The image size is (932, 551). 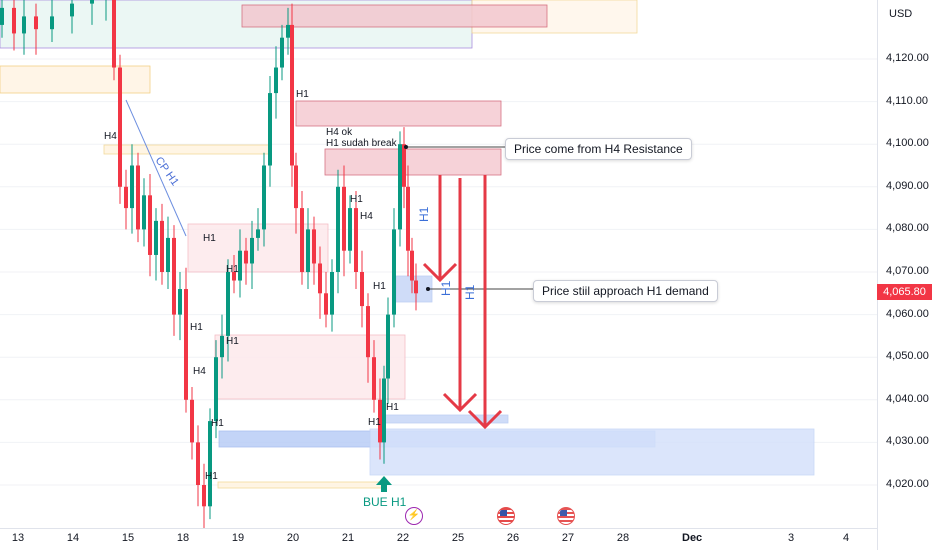 I want to click on date-tick-label: 19, so click(x=238, y=538).